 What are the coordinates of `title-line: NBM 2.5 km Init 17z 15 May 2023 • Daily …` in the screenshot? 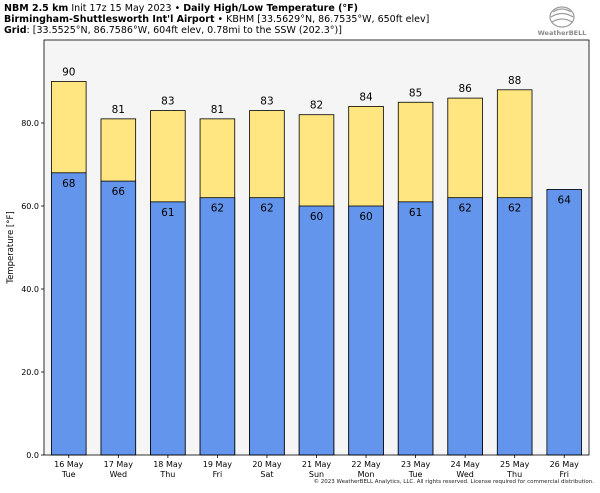 It's located at (181, 9).